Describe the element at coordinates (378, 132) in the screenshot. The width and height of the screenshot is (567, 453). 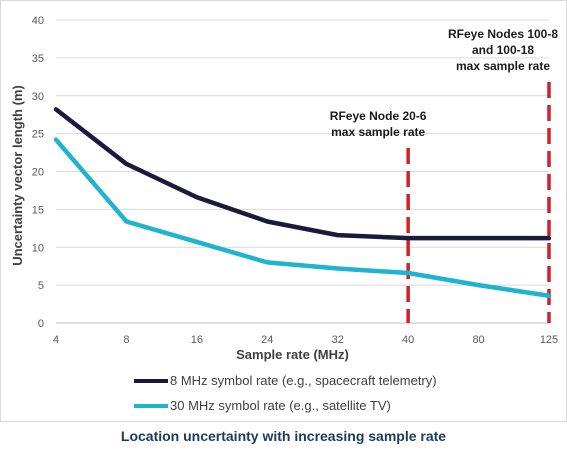
I see `marker-label-40-line-1: max sample rate` at that location.